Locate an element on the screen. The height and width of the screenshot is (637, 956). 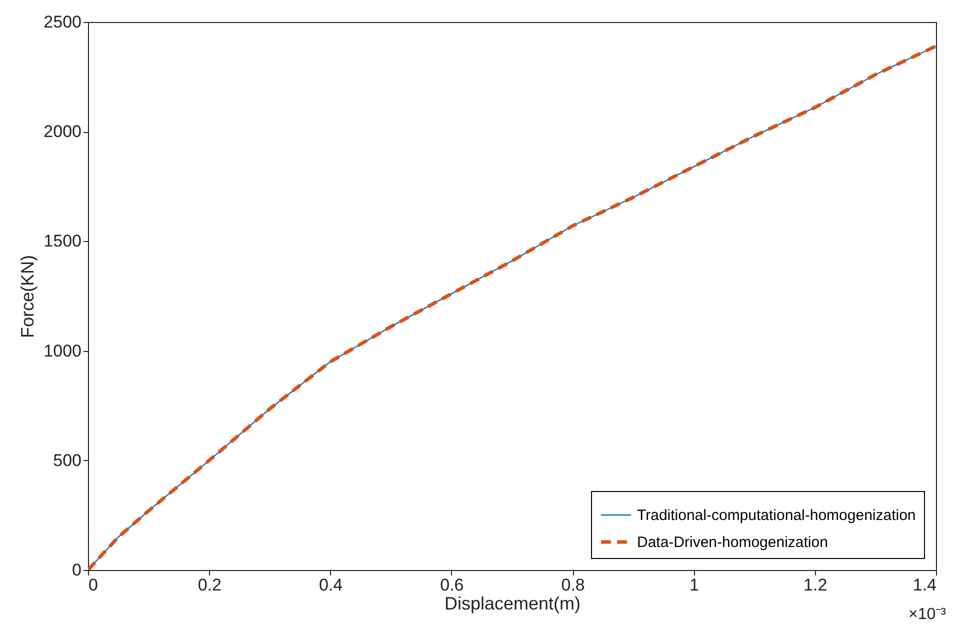
y-axis-title: Force(KN) is located at coordinates (28, 296).